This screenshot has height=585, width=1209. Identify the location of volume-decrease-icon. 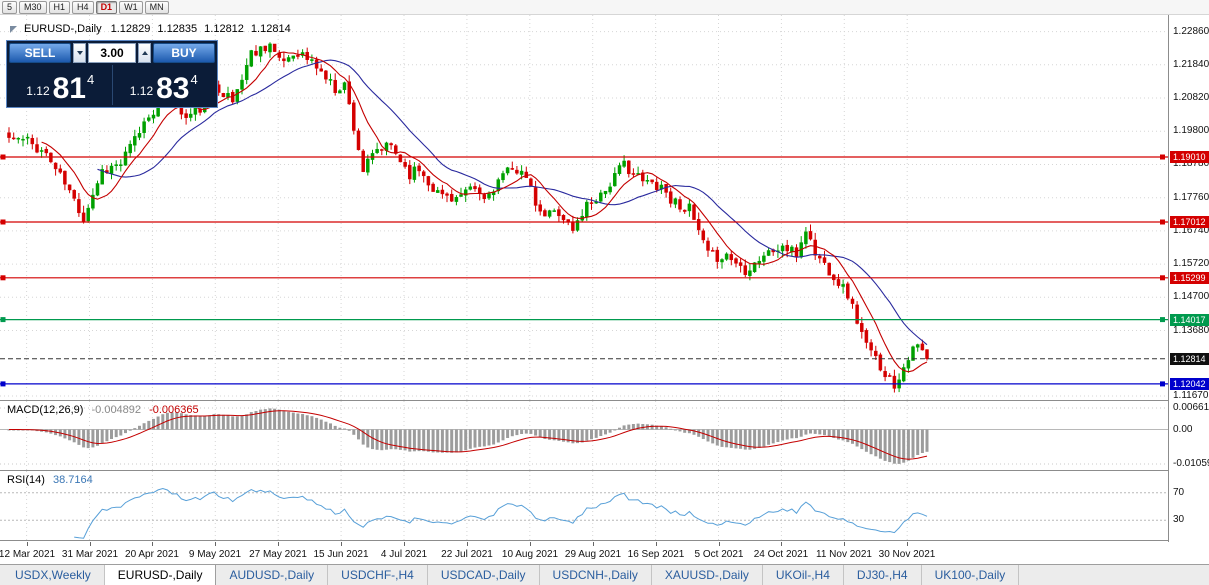
(79, 53).